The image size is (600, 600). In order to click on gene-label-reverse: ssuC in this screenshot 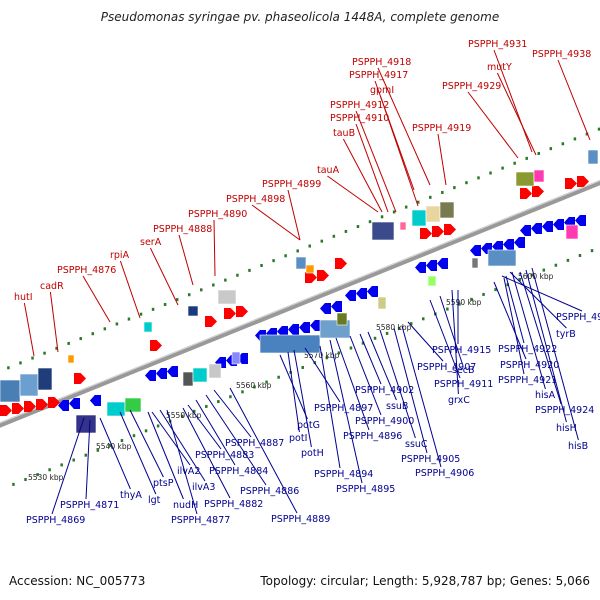, I will do `click(416, 444)`.